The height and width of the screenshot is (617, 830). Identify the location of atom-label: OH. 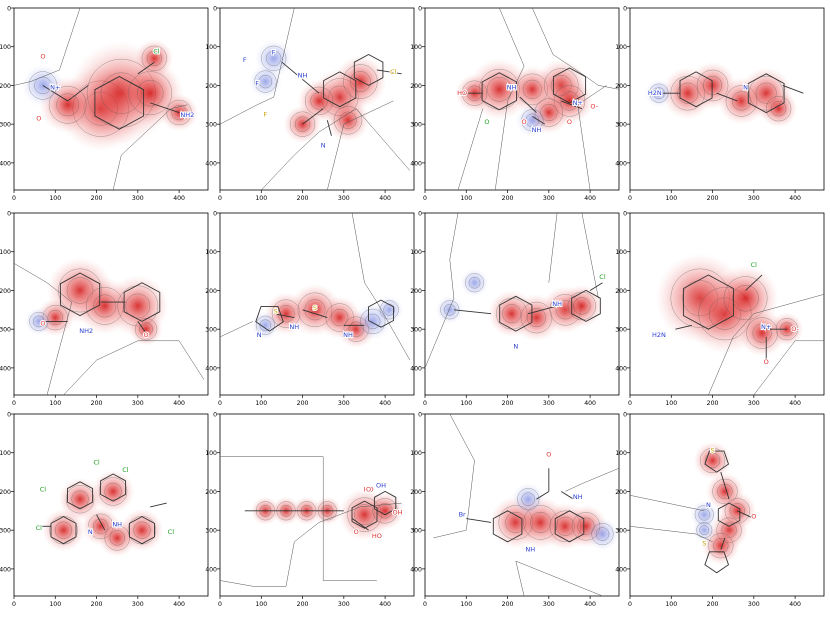
(381, 486).